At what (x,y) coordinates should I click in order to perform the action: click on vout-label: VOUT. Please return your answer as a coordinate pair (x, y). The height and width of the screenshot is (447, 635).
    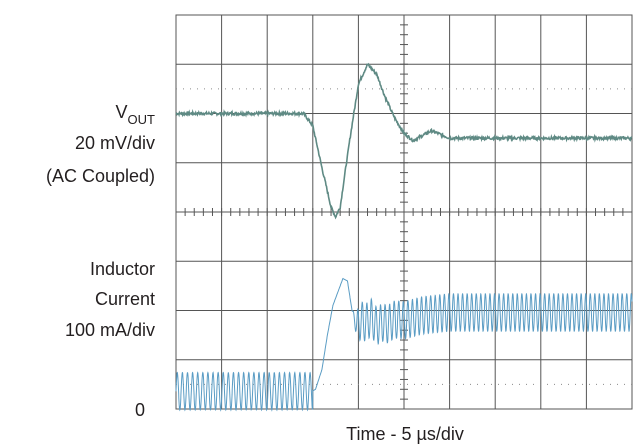
    Looking at the image, I should click on (136, 114).